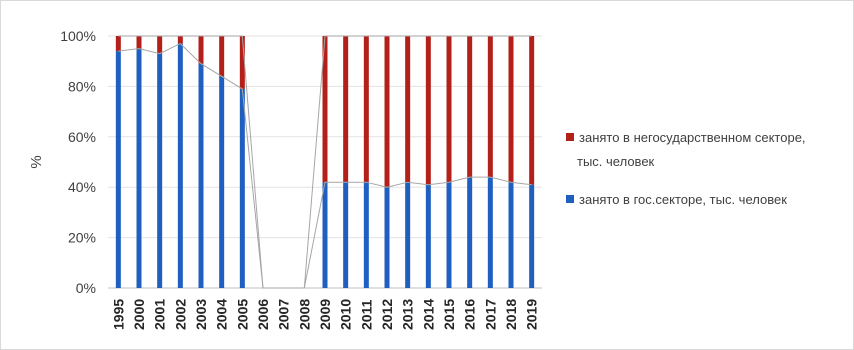  What do you see at coordinates (683, 199) in the screenshot?
I see `legend-label: занято в гос.секторе, тыс. человек` at bounding box center [683, 199].